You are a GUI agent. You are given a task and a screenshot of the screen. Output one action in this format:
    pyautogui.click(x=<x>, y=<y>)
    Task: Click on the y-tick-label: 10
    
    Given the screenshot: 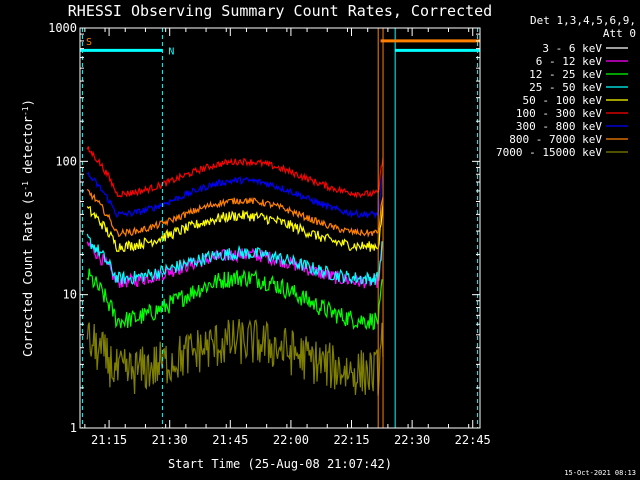 What is the action you would take?
    pyautogui.click(x=70, y=295)
    